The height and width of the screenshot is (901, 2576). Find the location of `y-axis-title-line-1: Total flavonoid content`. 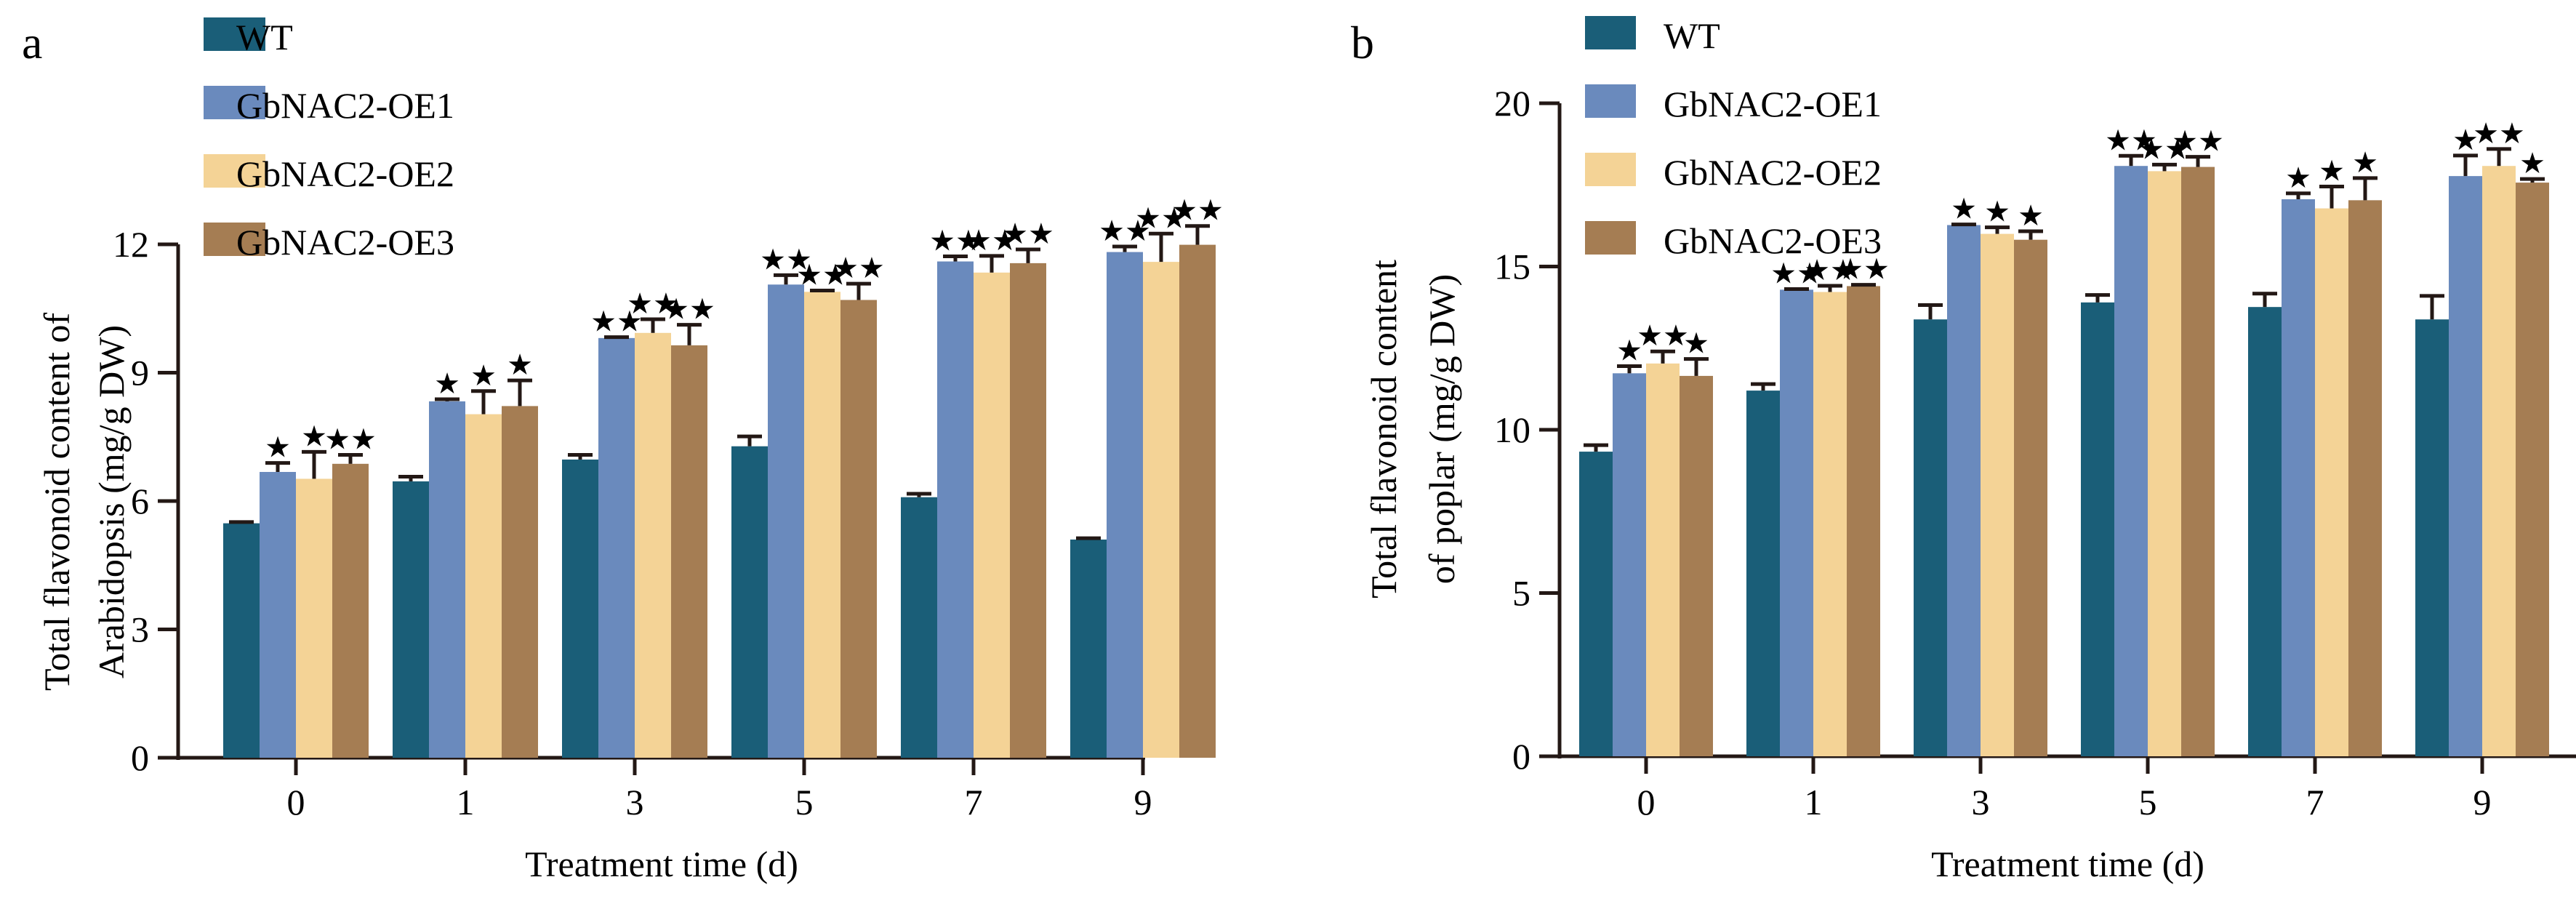

y-axis-title-line-1: Total flavonoid content is located at coordinates (1384, 429).